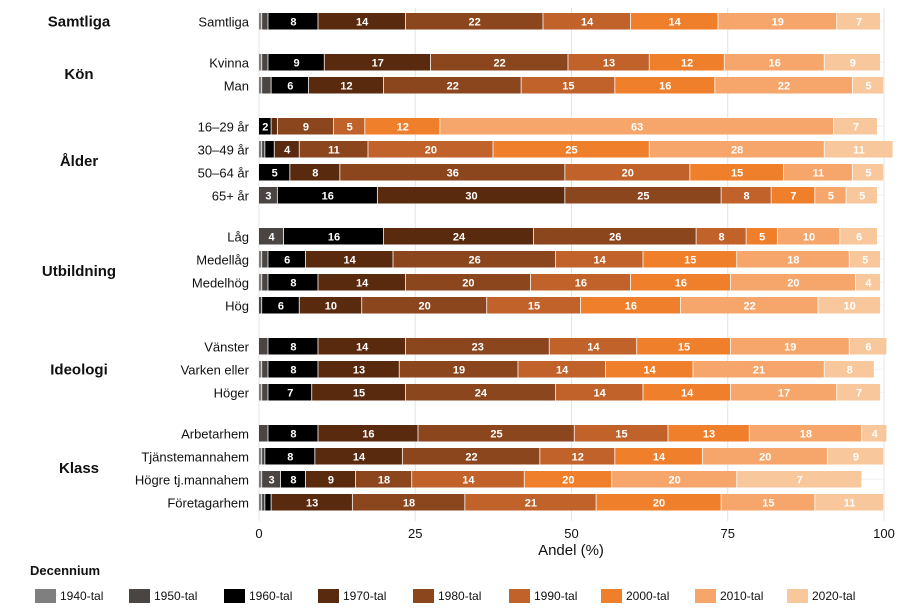 The image size is (900, 612). What do you see at coordinates (79, 21) in the screenshot?
I see `group-label: Samtliga` at bounding box center [79, 21].